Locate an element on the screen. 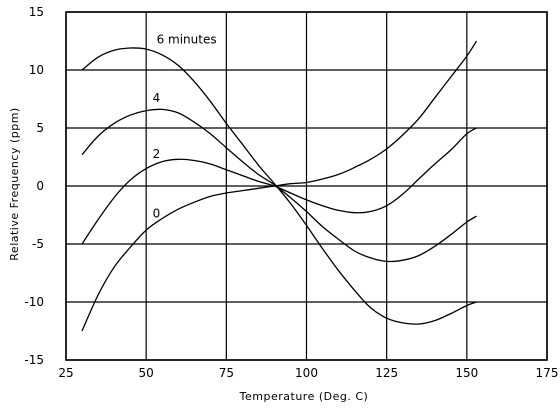  series-label: 4 is located at coordinates (157, 98).